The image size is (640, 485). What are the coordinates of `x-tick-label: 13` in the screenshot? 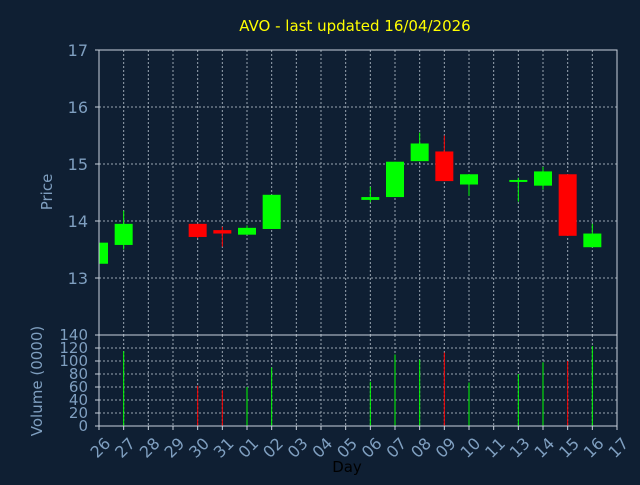 It's located at (520, 448).